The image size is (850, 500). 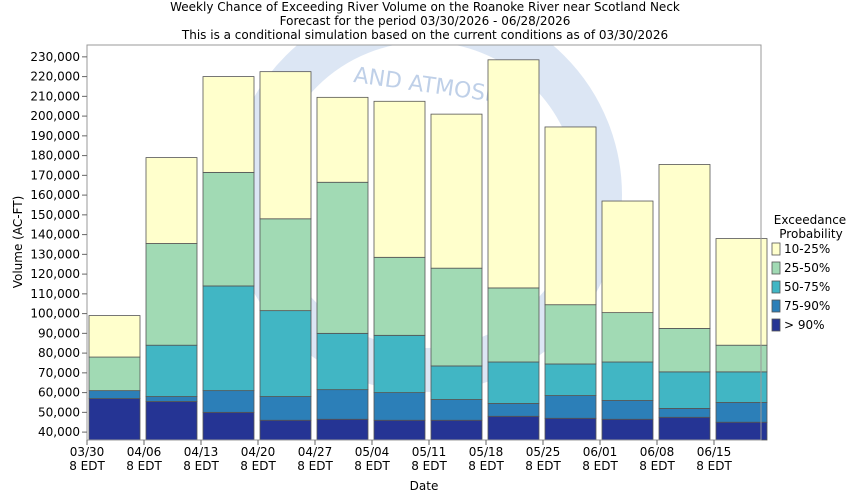 I want to click on x-tick-label-date: 05/25, so click(x=543, y=452).